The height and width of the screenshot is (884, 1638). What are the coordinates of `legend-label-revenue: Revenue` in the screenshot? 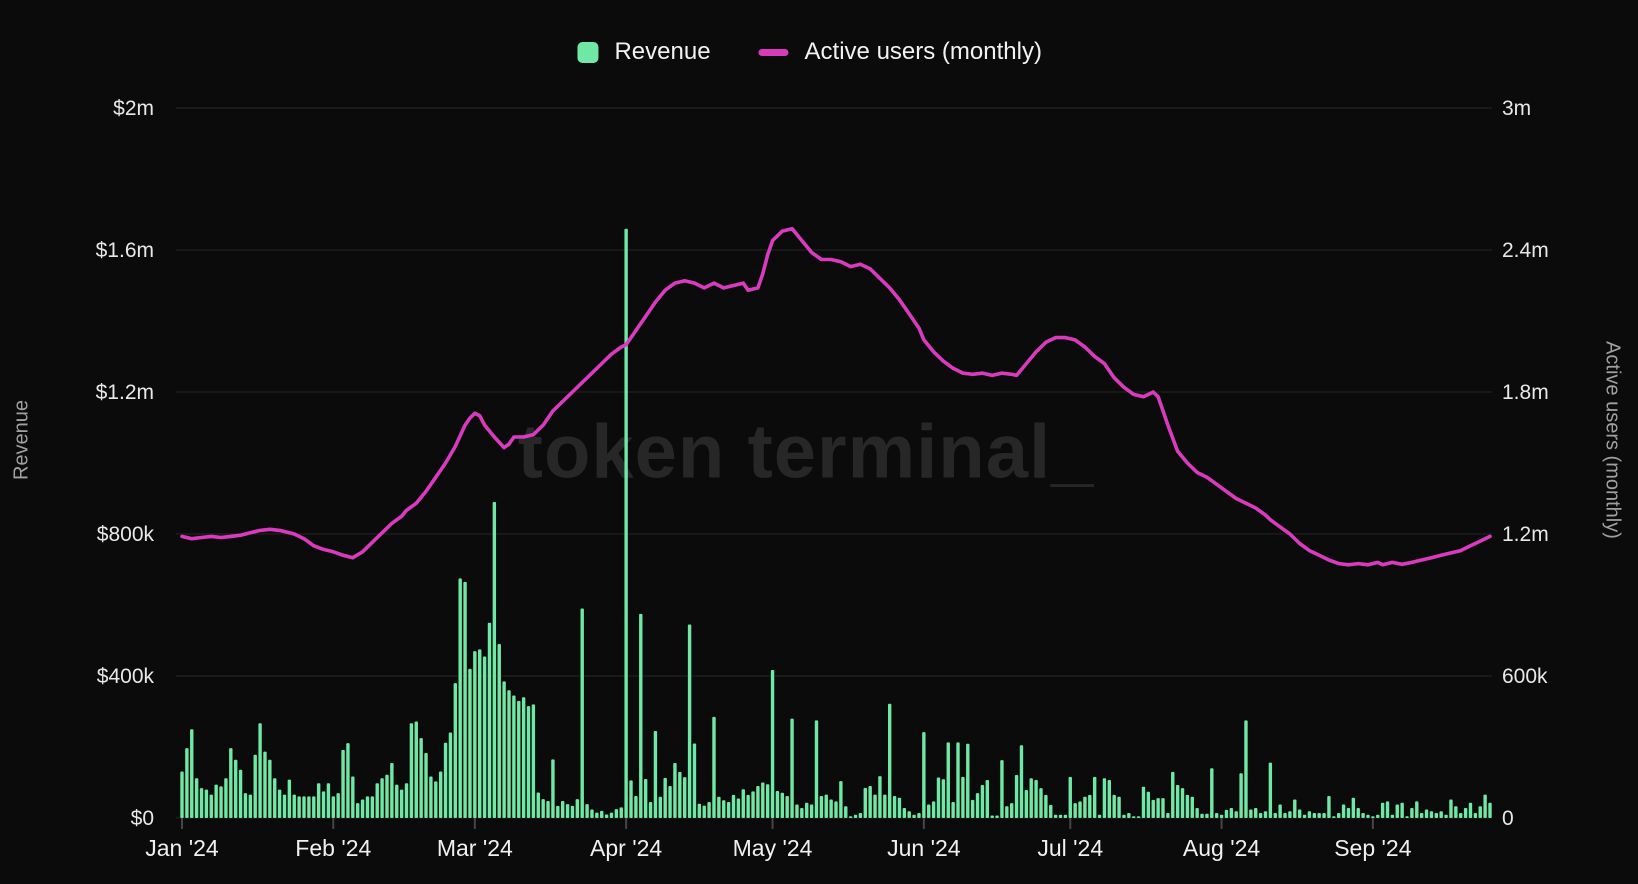 It's located at (662, 51).